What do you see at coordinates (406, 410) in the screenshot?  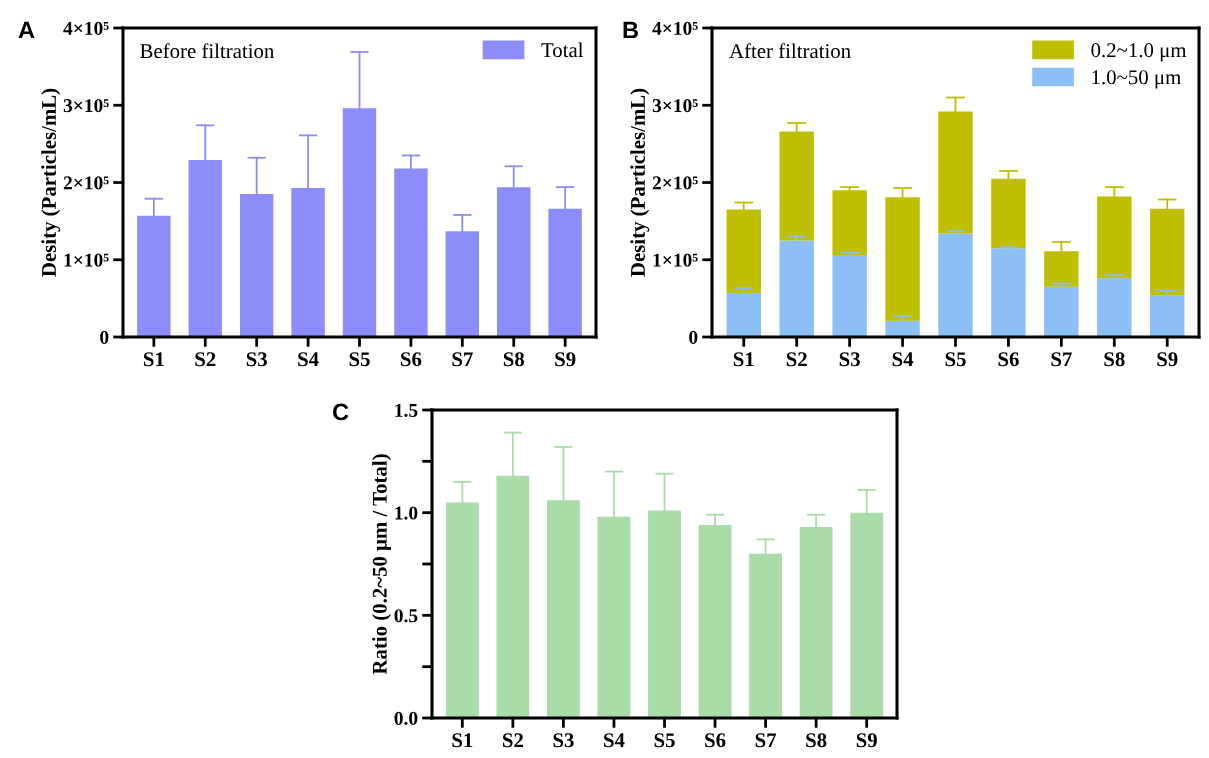 I see `y-tick-label: 1.5` at bounding box center [406, 410].